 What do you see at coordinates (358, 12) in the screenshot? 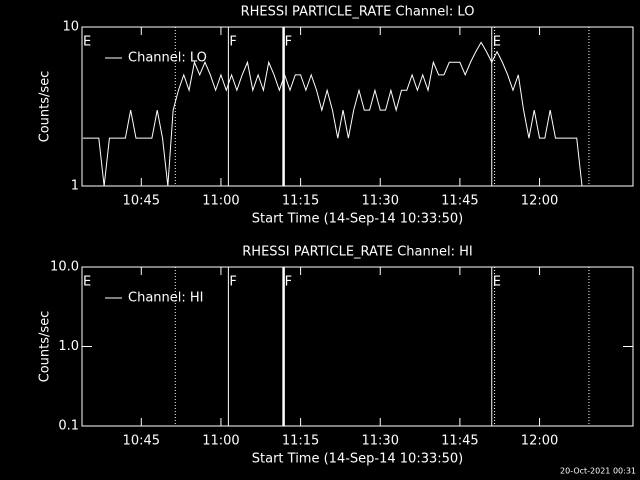
I see `chart-title: RHESSI PARTICLE_RATE Channel: LO` at bounding box center [358, 12].